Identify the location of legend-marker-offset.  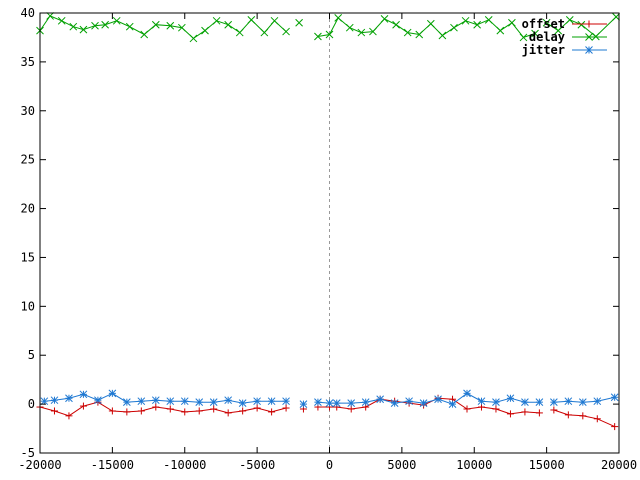
(589, 24).